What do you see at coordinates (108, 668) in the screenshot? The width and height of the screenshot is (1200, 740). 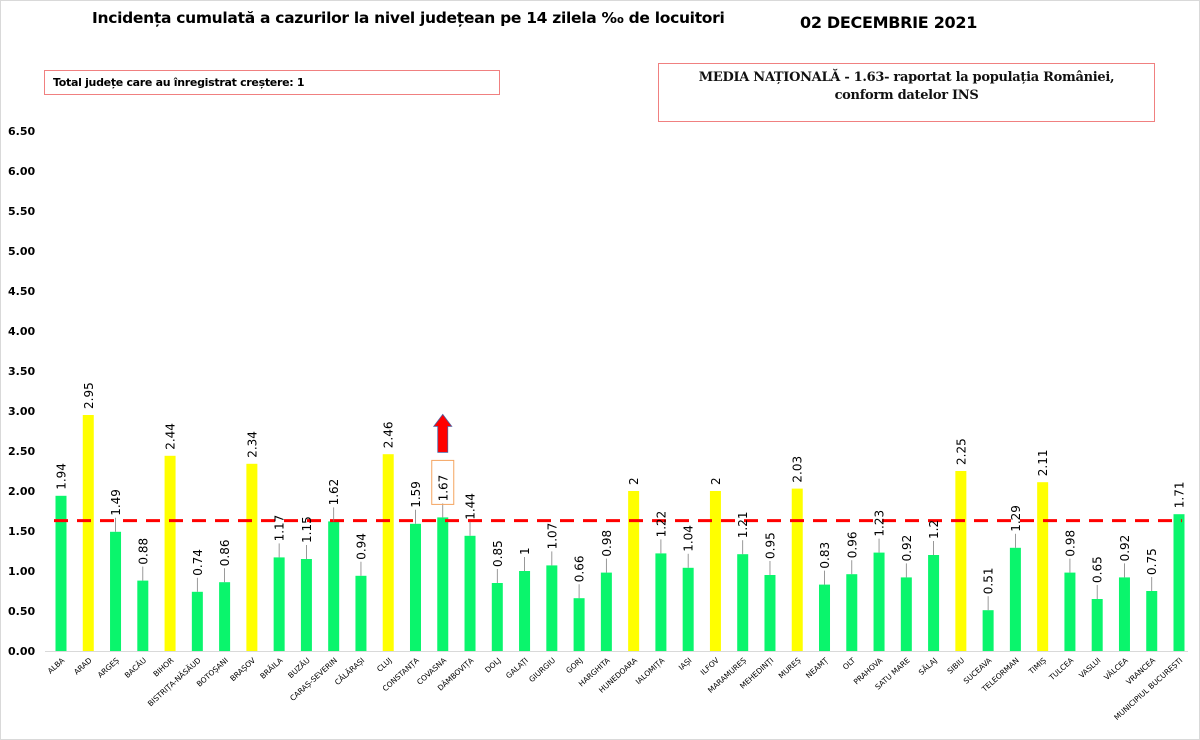 I see `x-tick-label: ARGEȘ` at bounding box center [108, 668].